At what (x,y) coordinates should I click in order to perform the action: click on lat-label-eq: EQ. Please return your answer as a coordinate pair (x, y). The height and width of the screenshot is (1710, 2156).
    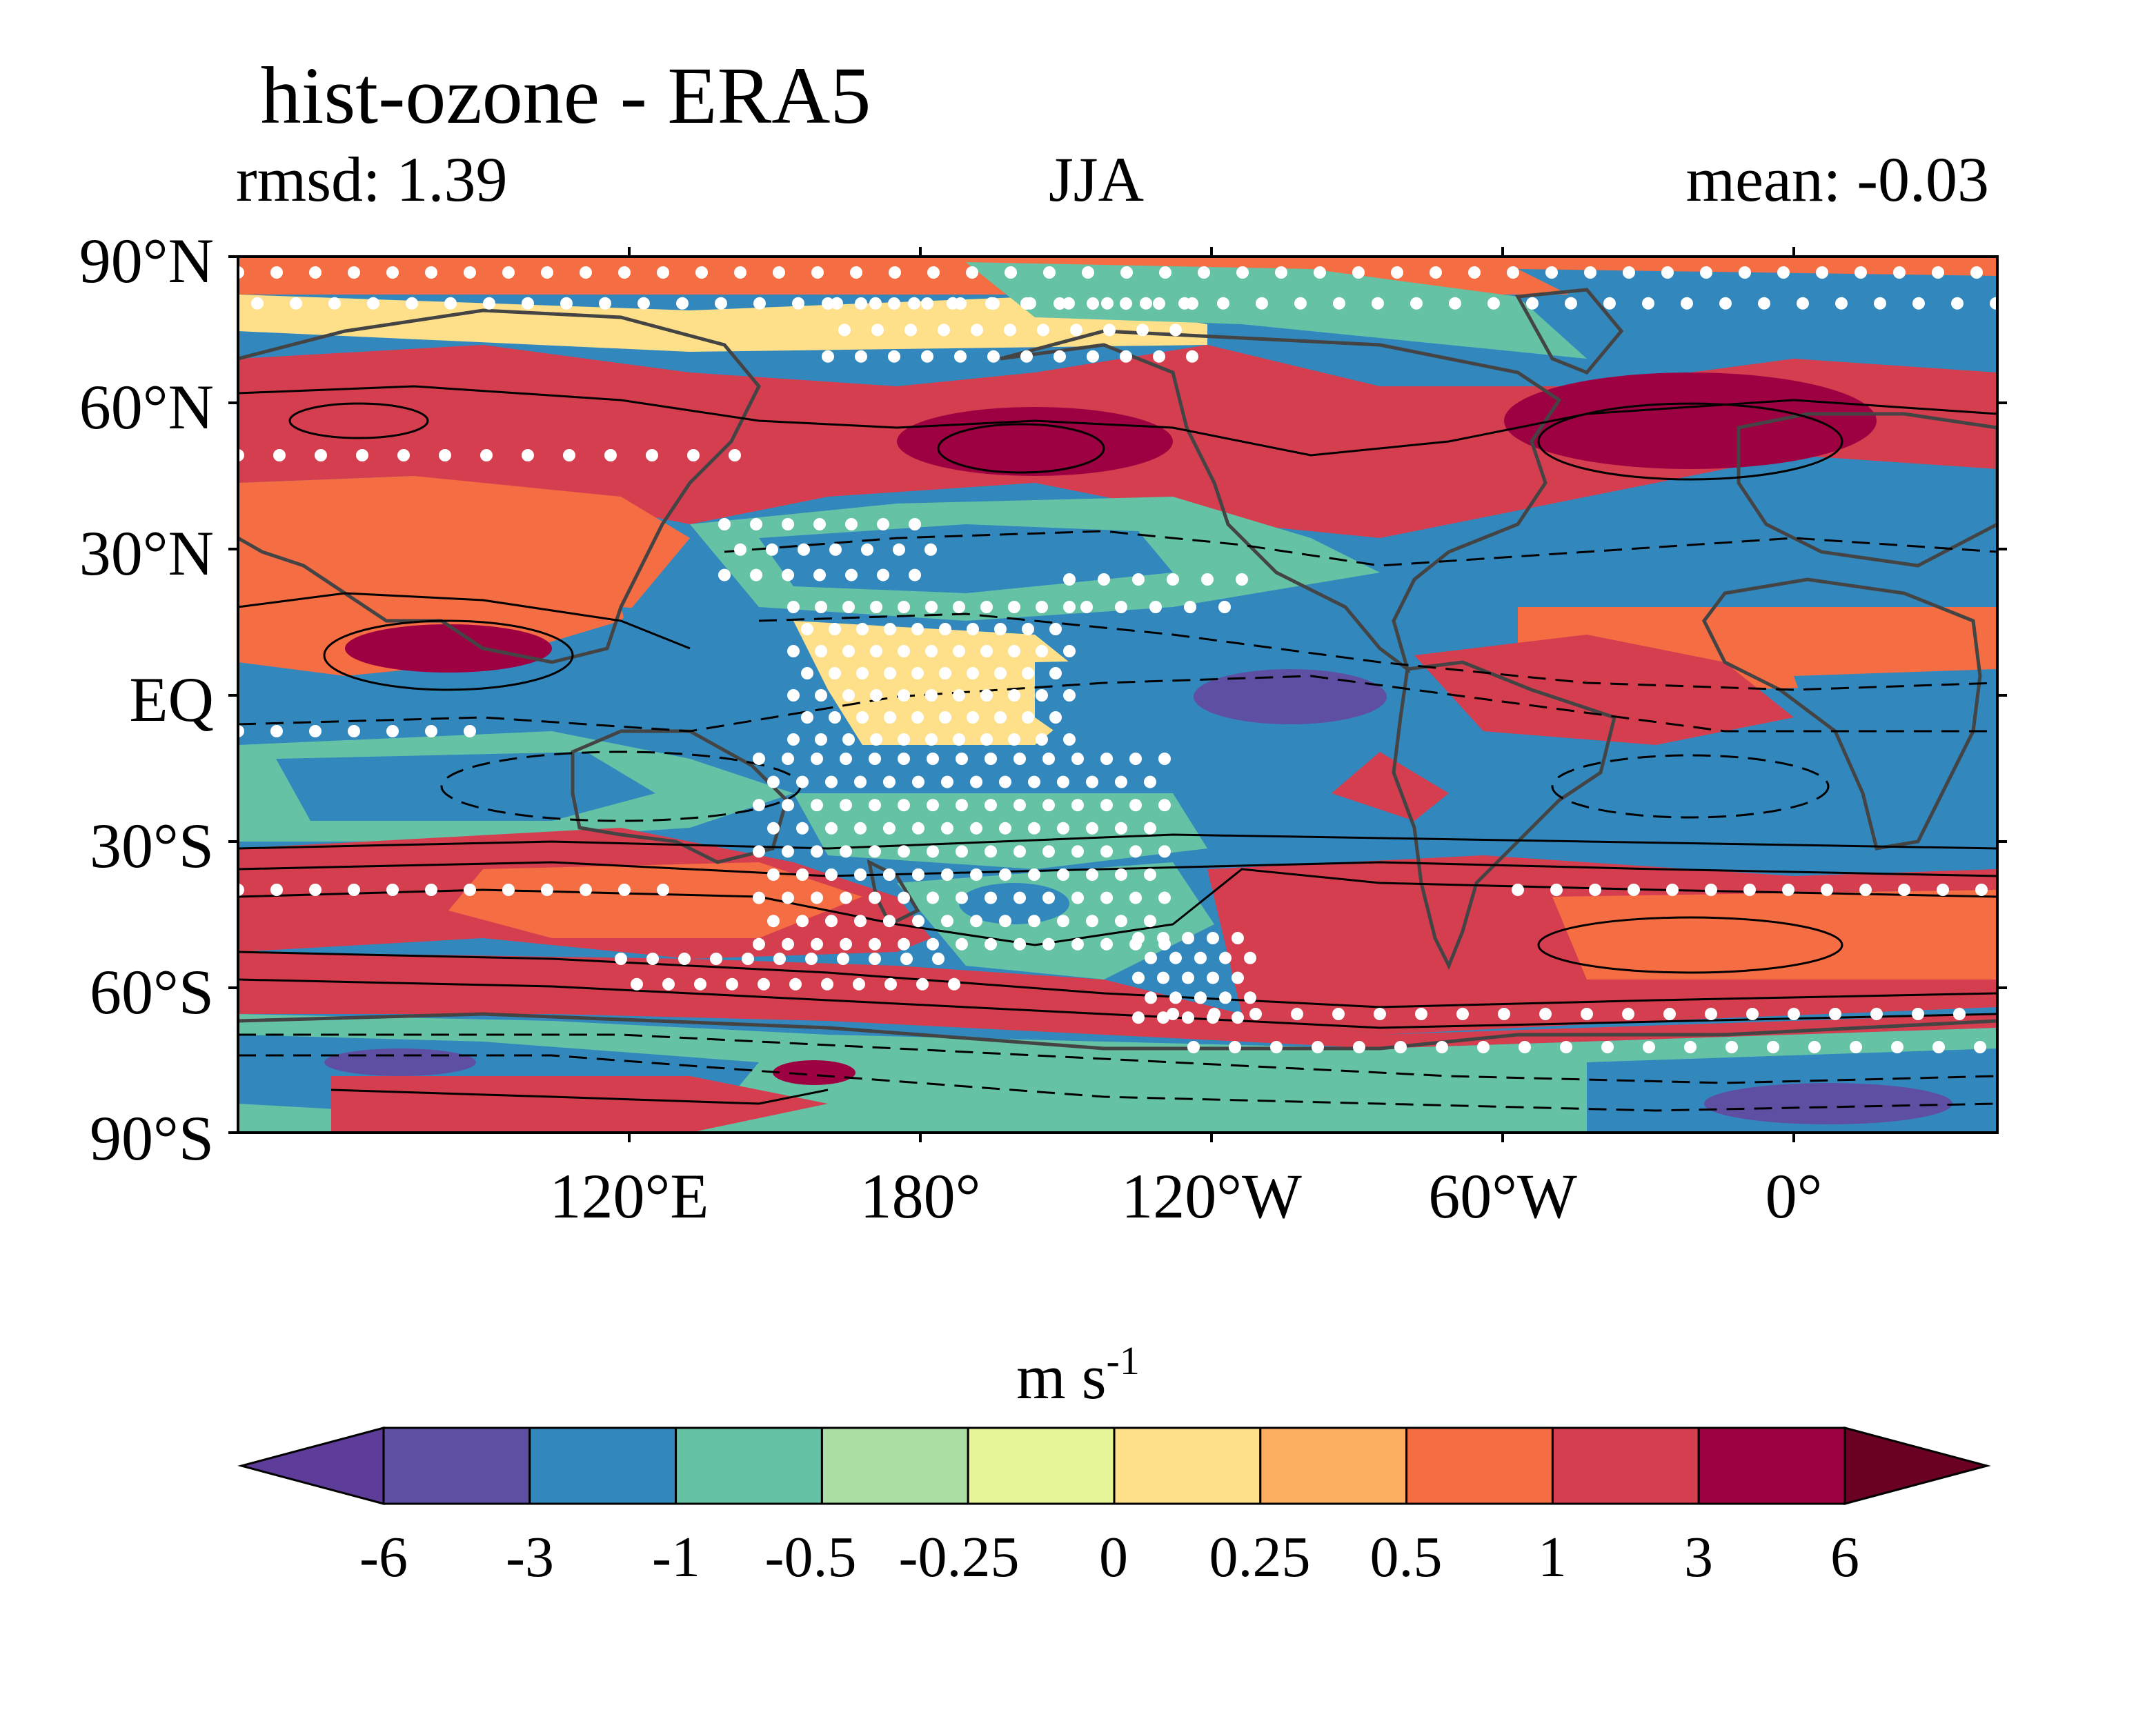
    Looking at the image, I should click on (171, 699).